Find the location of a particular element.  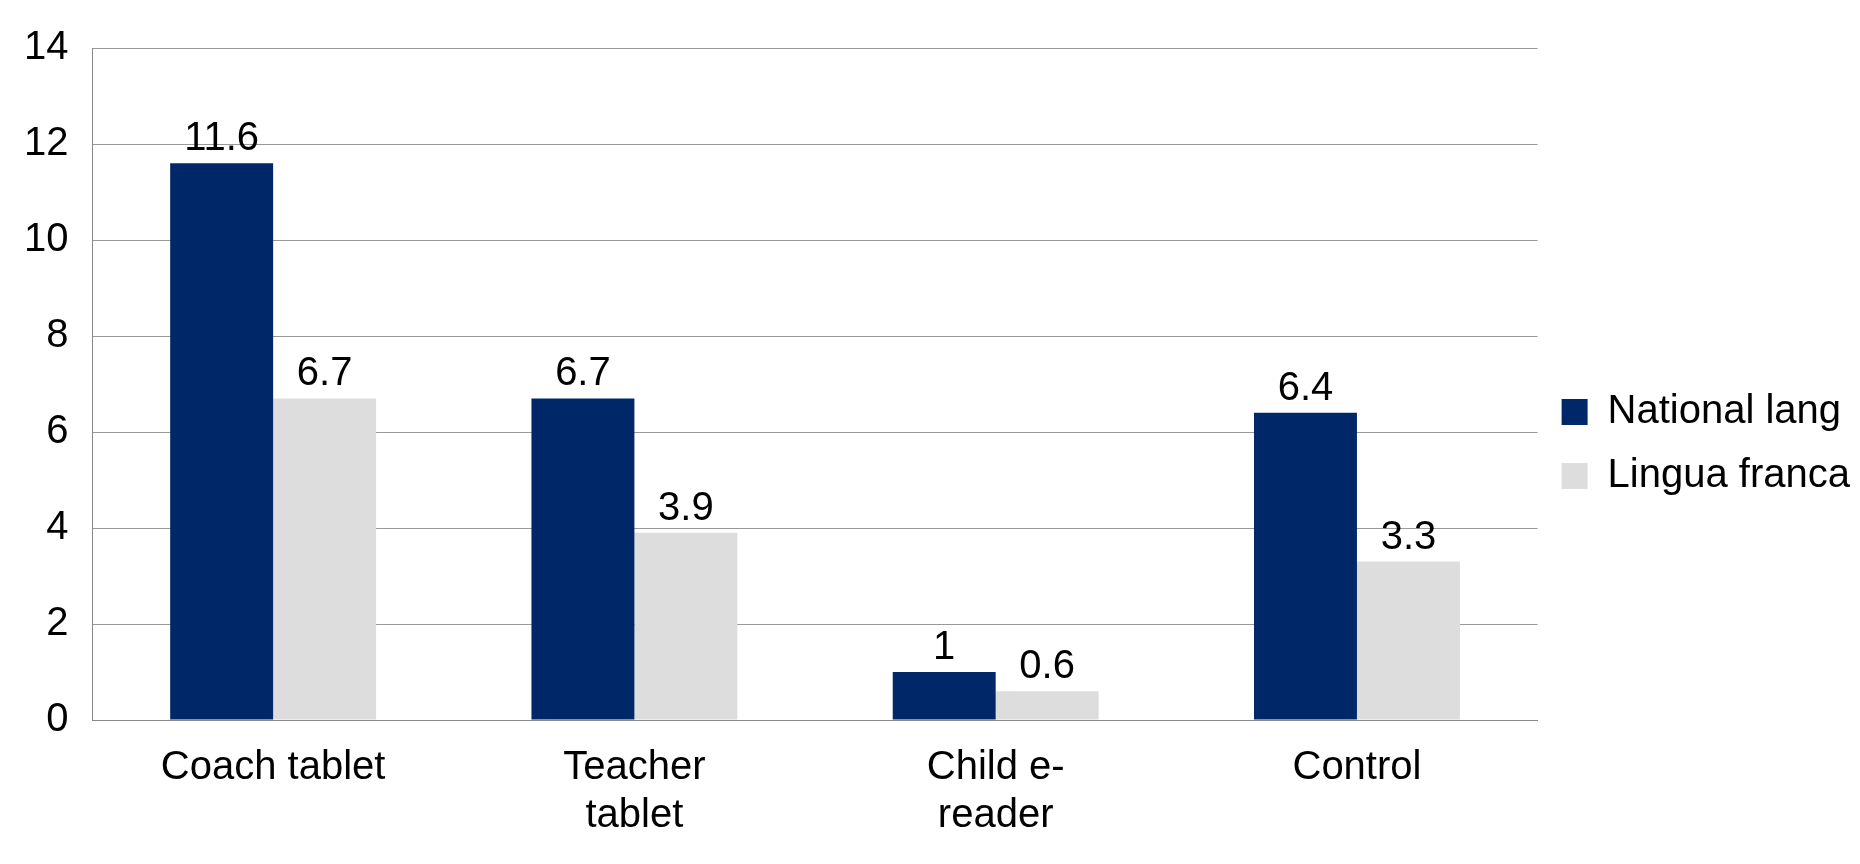

data-label: 11.6 is located at coordinates (222, 136).